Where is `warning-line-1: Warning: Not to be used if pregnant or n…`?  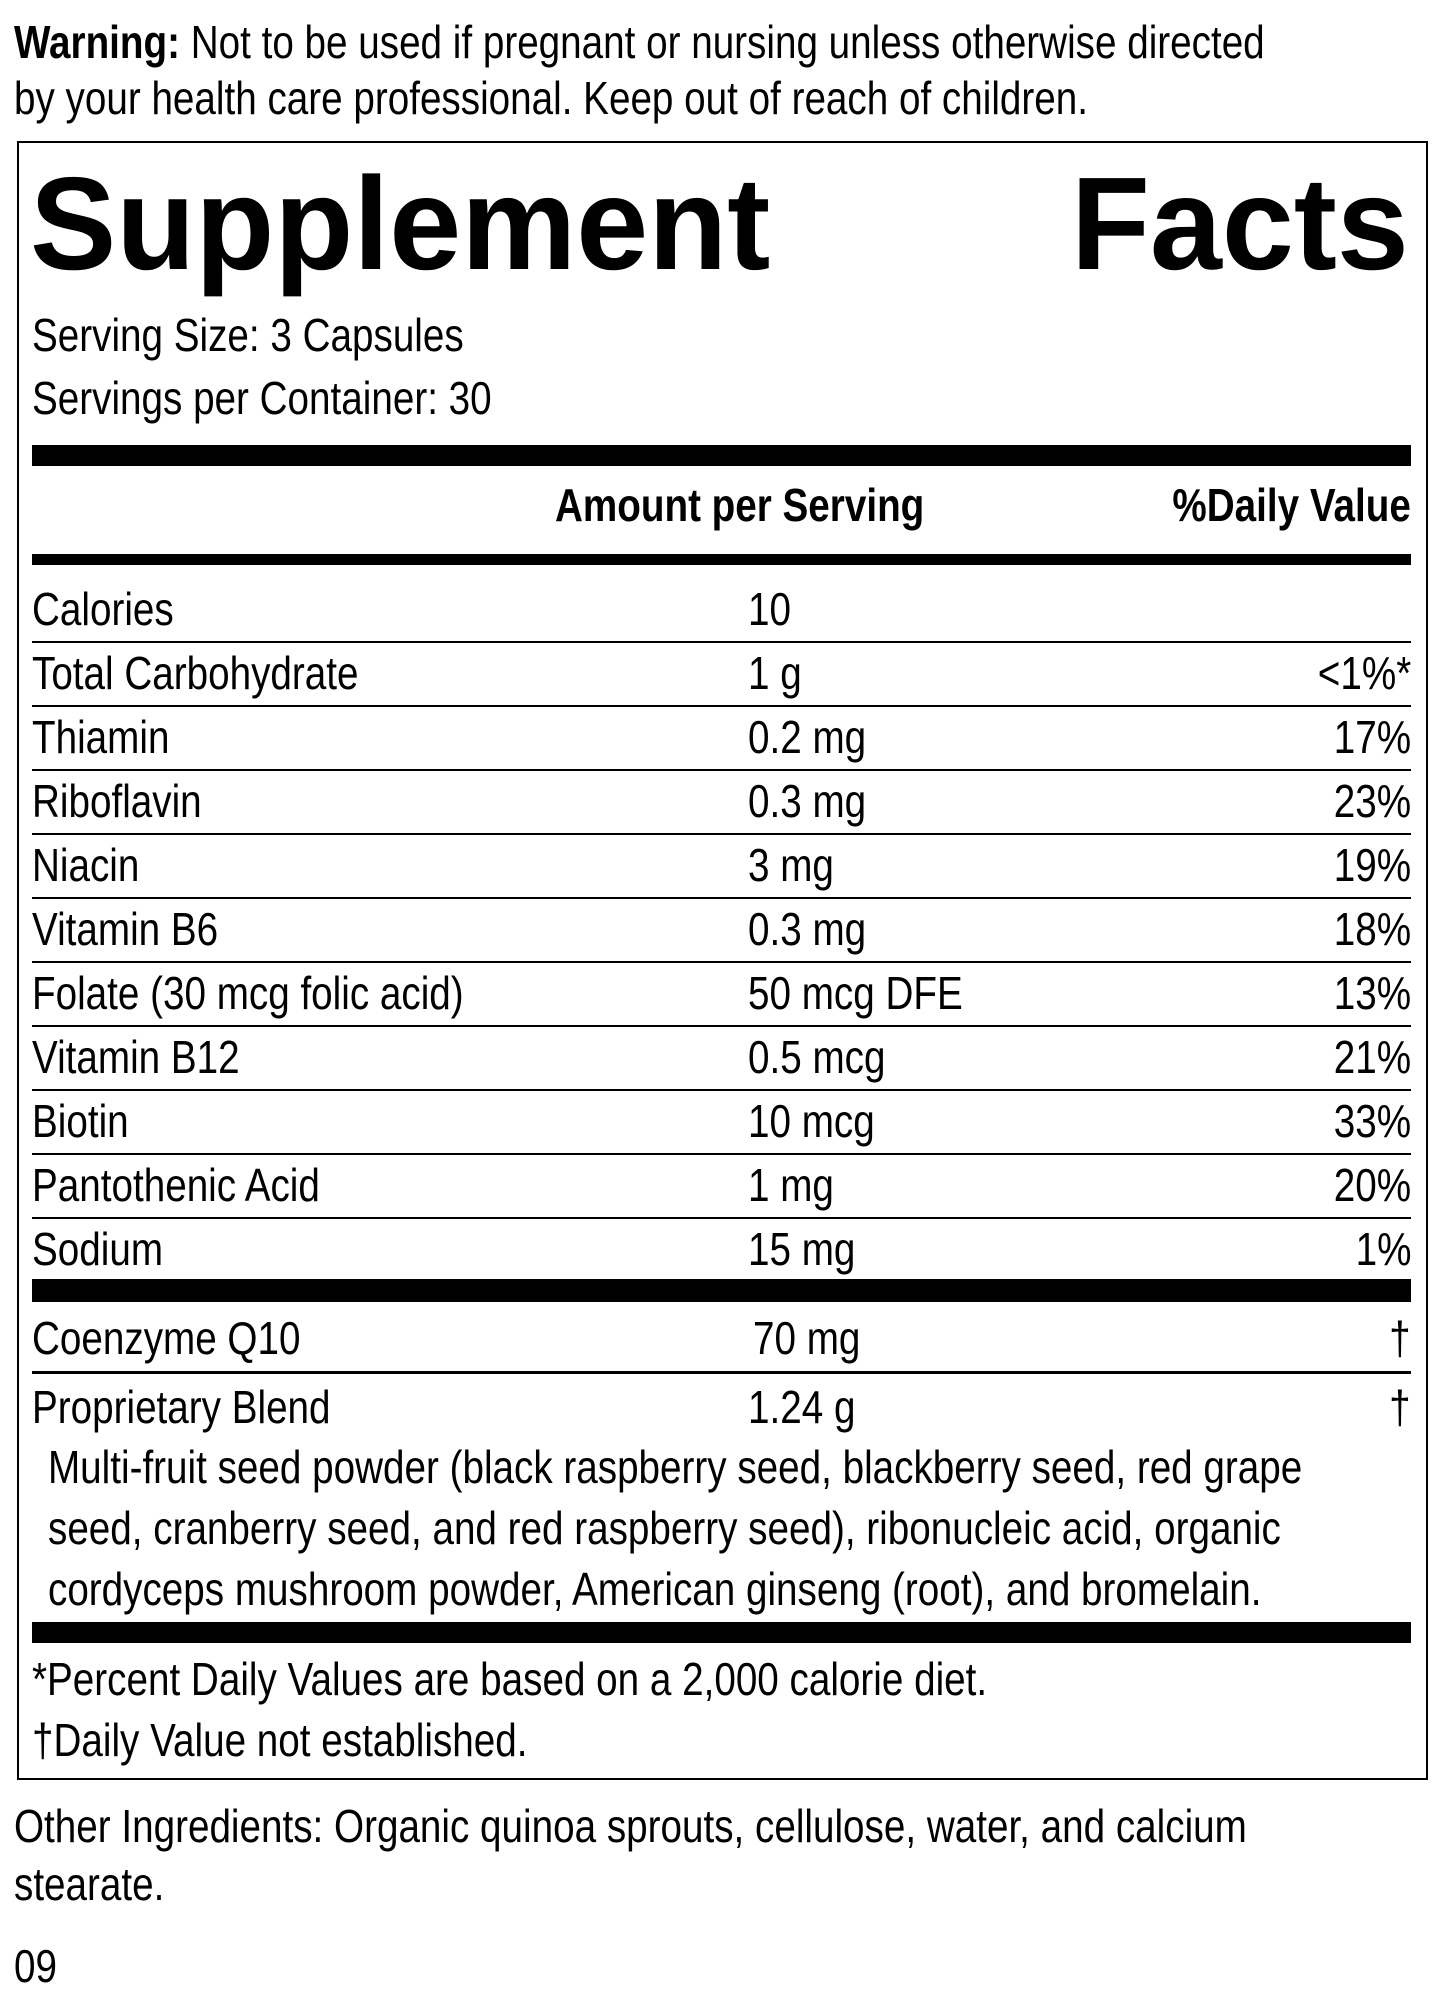
warning-line-1: Warning: Not to be used if pregnant or n… is located at coordinates (639, 42).